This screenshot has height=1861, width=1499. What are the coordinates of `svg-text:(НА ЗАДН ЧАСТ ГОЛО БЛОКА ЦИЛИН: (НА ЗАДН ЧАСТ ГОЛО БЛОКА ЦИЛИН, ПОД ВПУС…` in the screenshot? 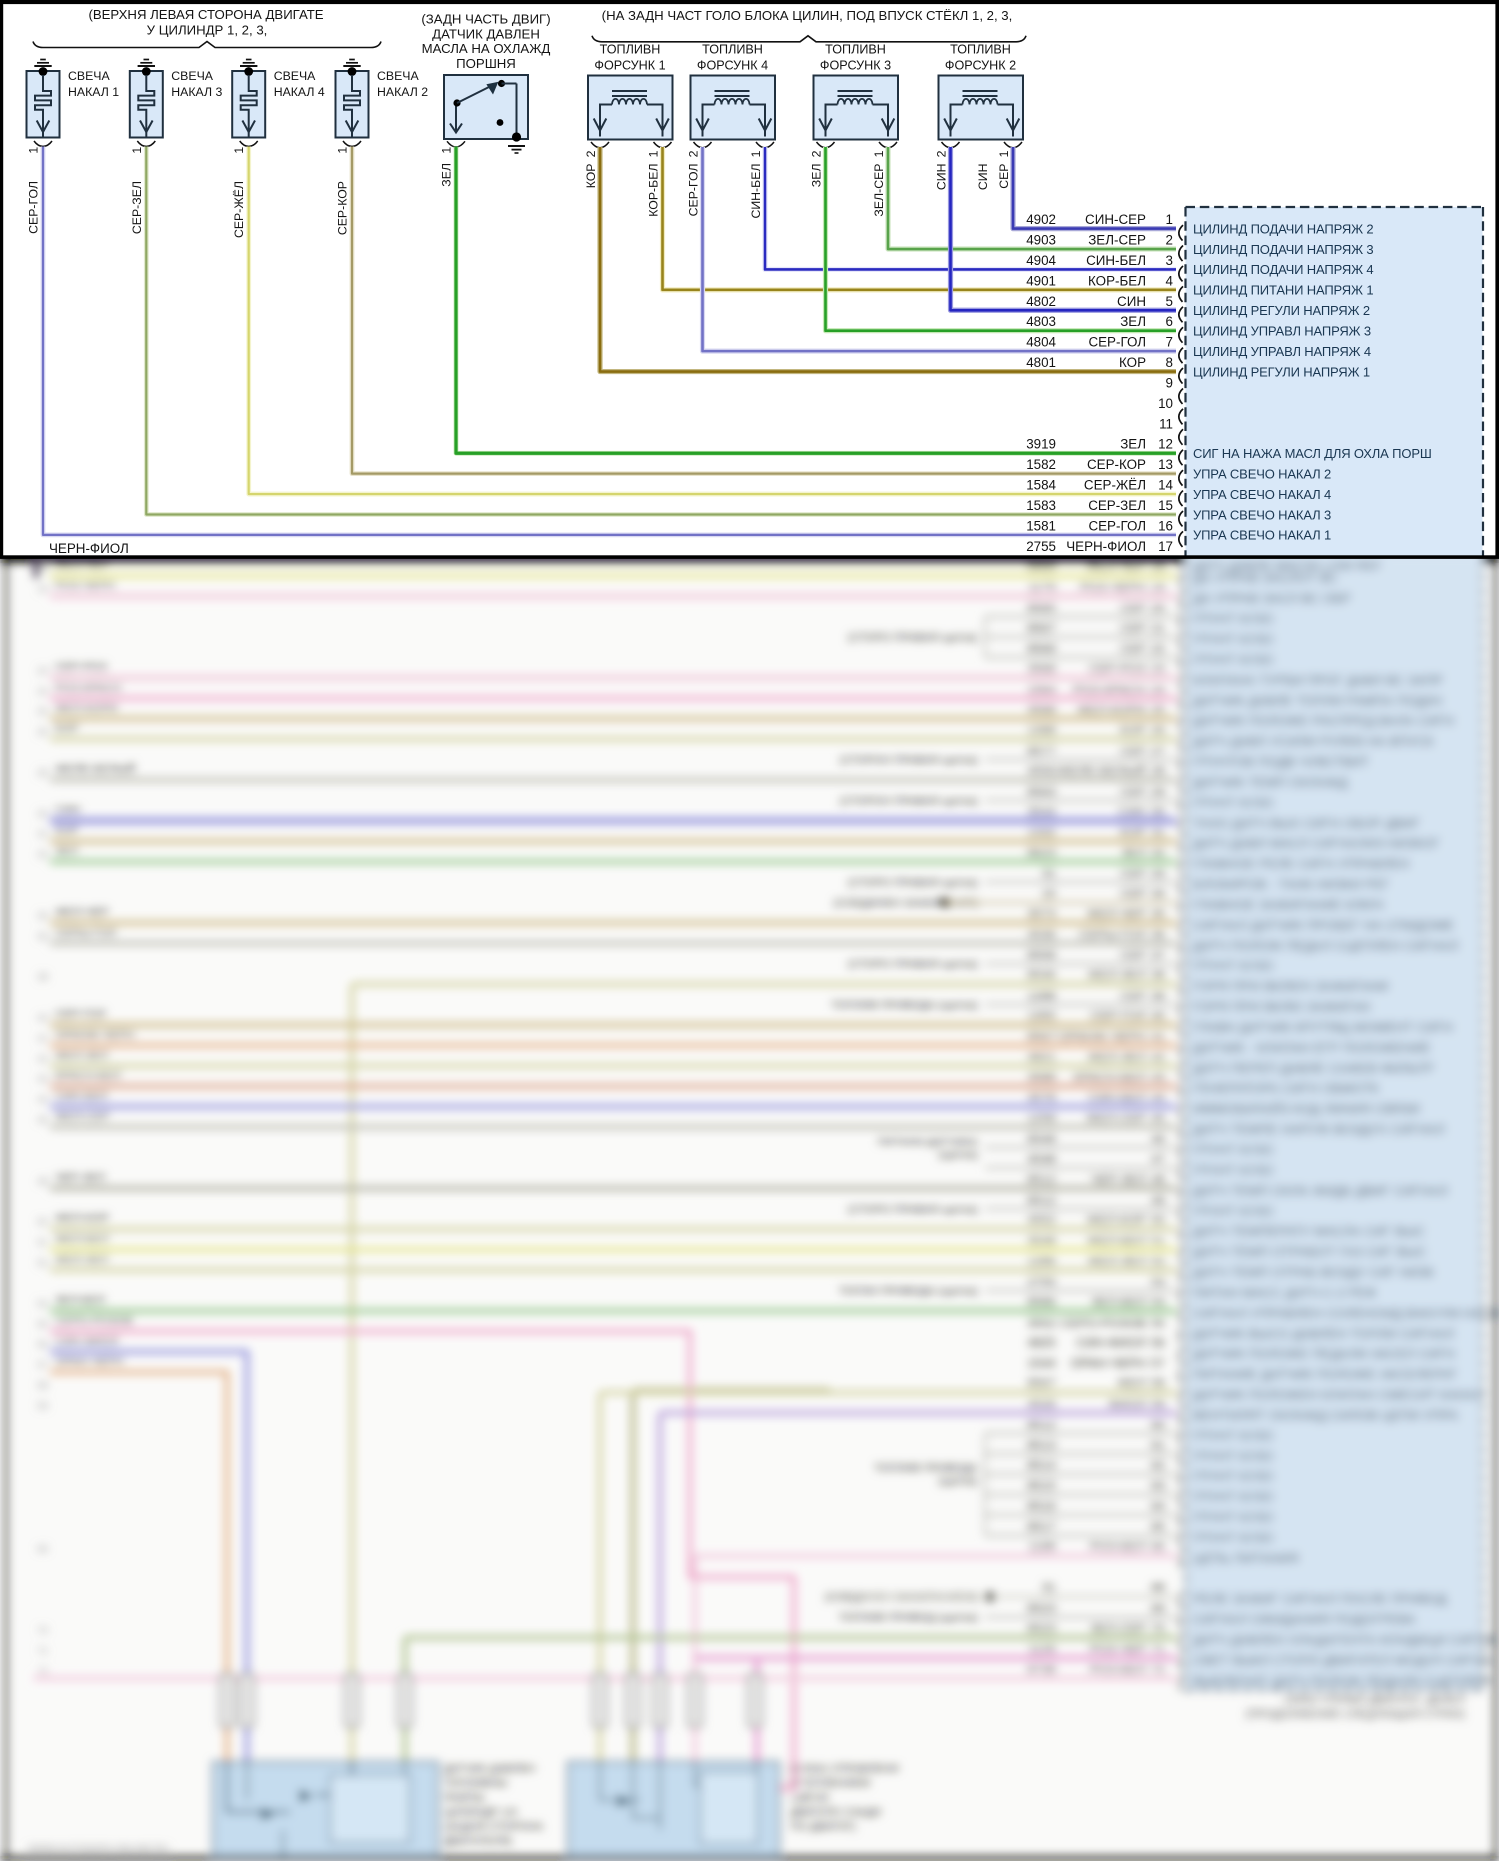 It's located at (807, 15).